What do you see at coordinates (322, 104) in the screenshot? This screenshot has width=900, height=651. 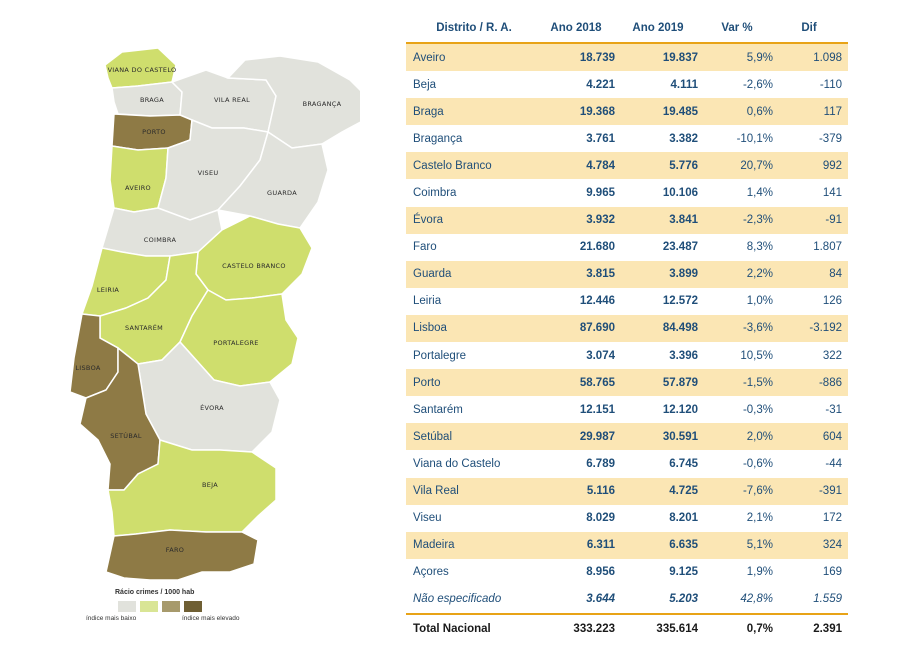 I see `region-label: BRAGANÇA` at bounding box center [322, 104].